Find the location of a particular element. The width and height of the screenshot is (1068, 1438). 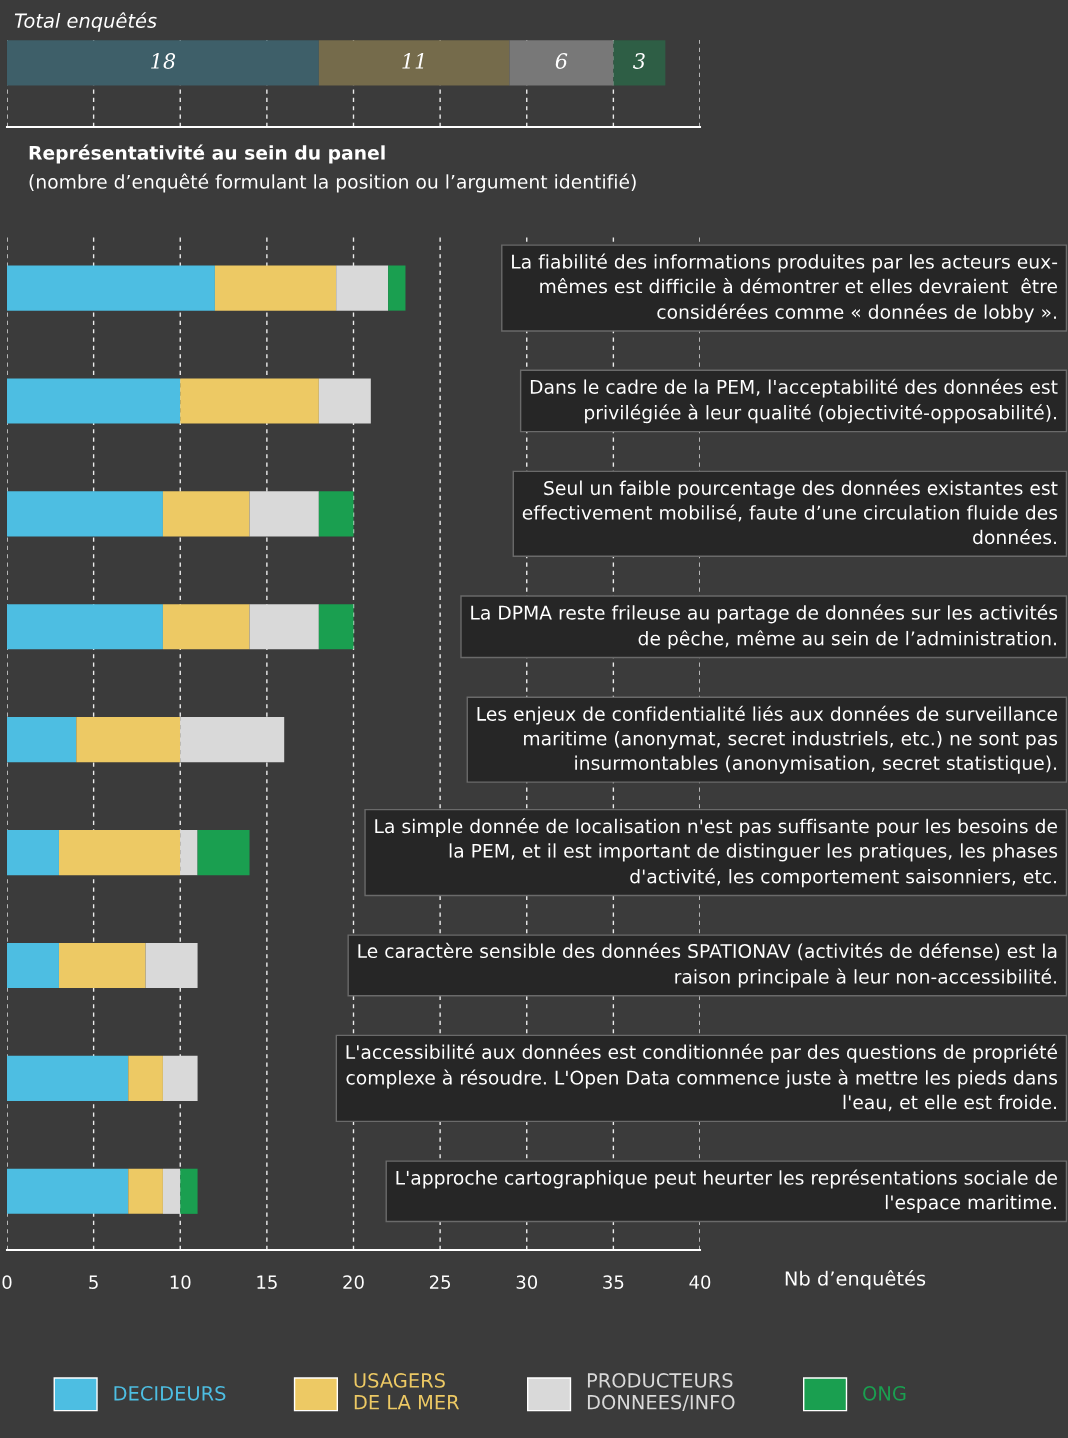

chart-title: Représentativité au sein du panel is located at coordinates (207, 154).